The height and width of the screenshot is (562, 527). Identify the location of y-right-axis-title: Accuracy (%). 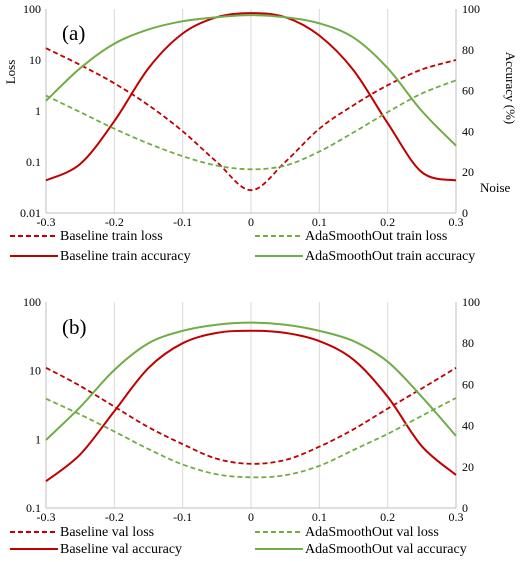
(510, 88).